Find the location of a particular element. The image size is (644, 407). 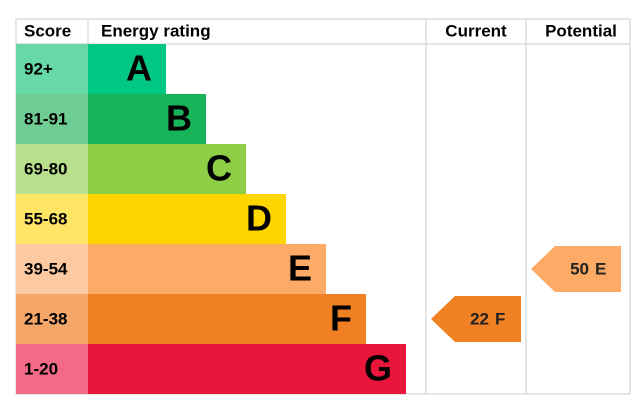

score-label: 81-91 is located at coordinates (45, 118).